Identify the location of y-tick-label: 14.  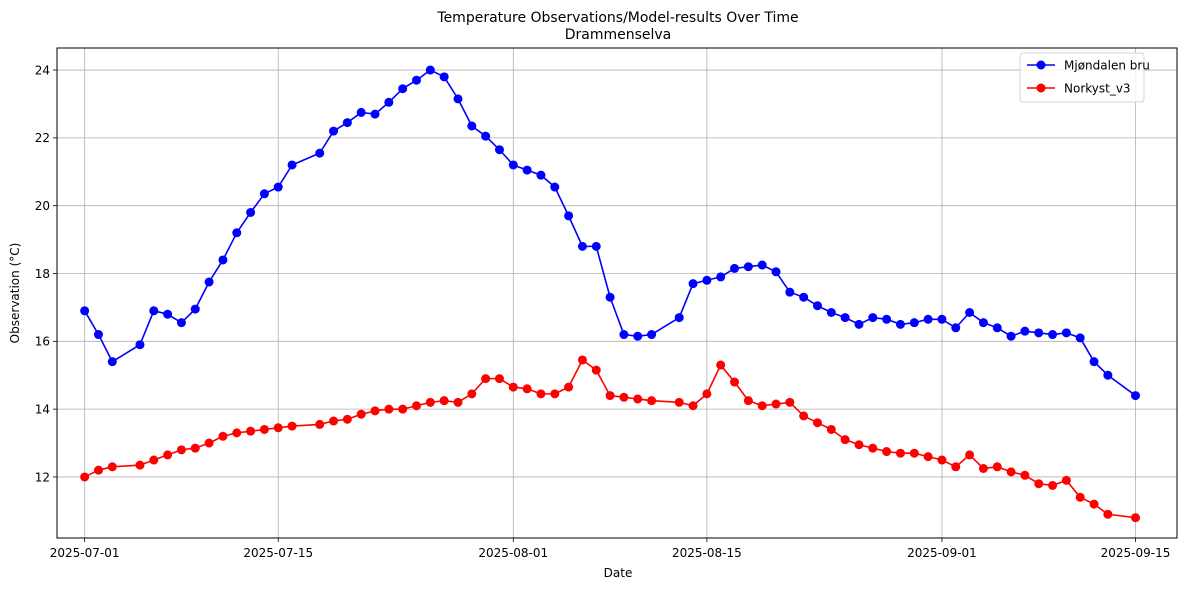
(42, 409).